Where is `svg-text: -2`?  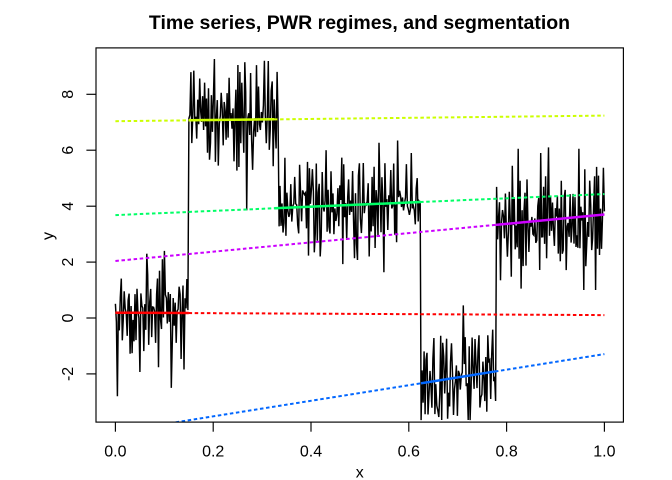 svg-text: -2 is located at coordinates (68, 374).